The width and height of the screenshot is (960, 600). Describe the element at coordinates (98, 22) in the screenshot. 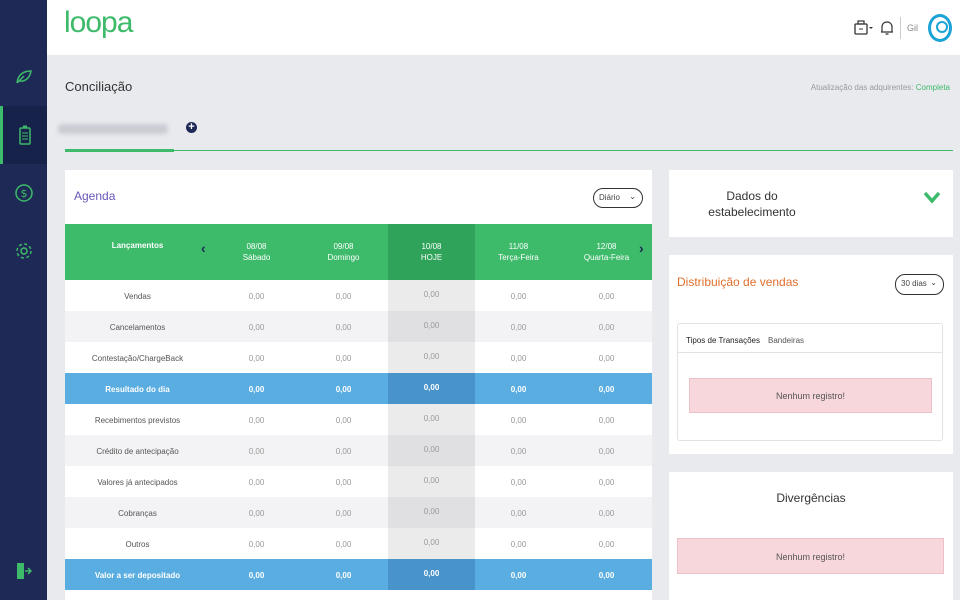

I see `logo: loopa` at that location.